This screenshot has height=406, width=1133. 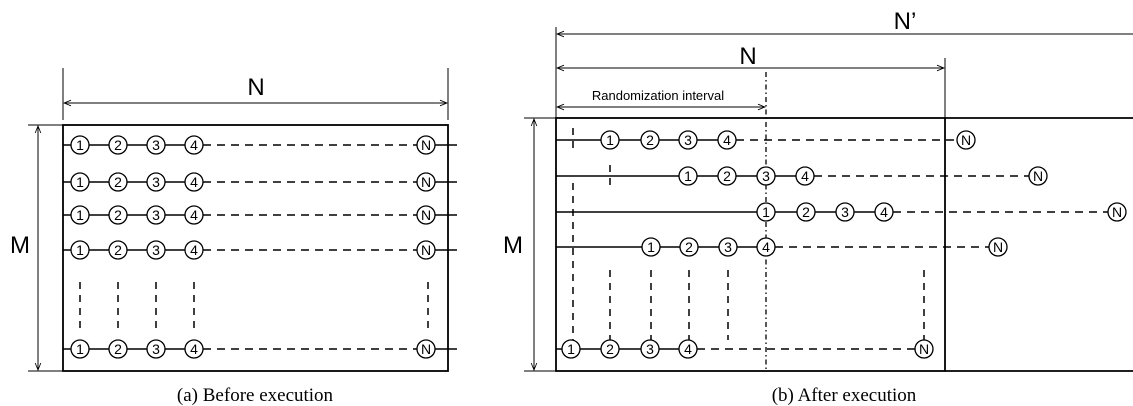 What do you see at coordinates (844, 395) in the screenshot?
I see `caption-b: (b) After execution` at bounding box center [844, 395].